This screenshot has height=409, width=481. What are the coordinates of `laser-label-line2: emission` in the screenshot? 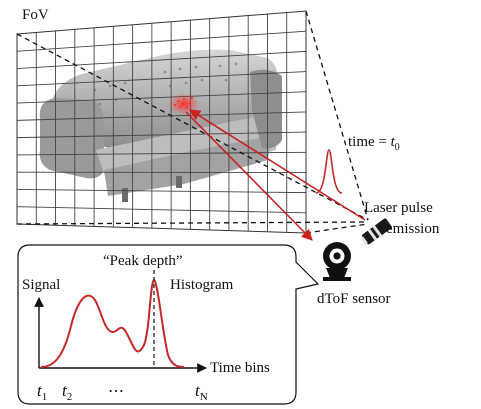 It's located at (413, 229).